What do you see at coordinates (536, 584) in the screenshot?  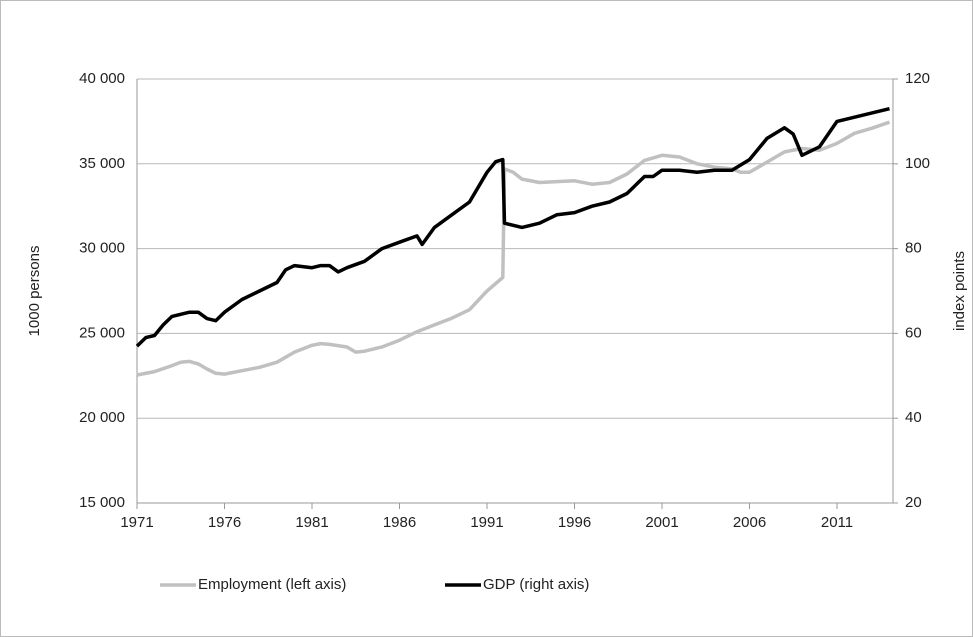 I see `legend-label: GDP (right axis)` at bounding box center [536, 584].